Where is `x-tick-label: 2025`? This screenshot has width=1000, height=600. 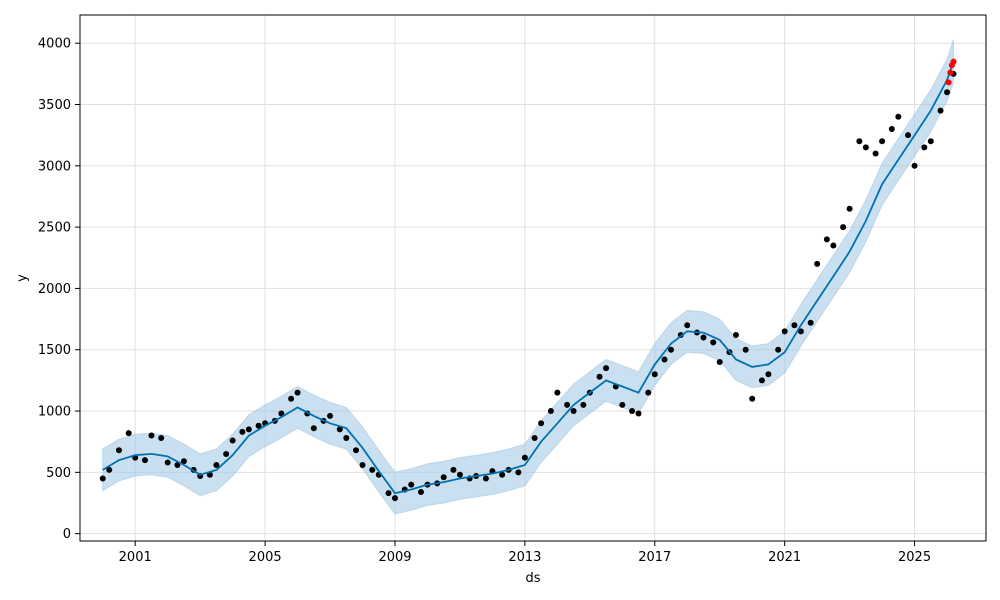
x-tick-label: 2025 is located at coordinates (914, 557).